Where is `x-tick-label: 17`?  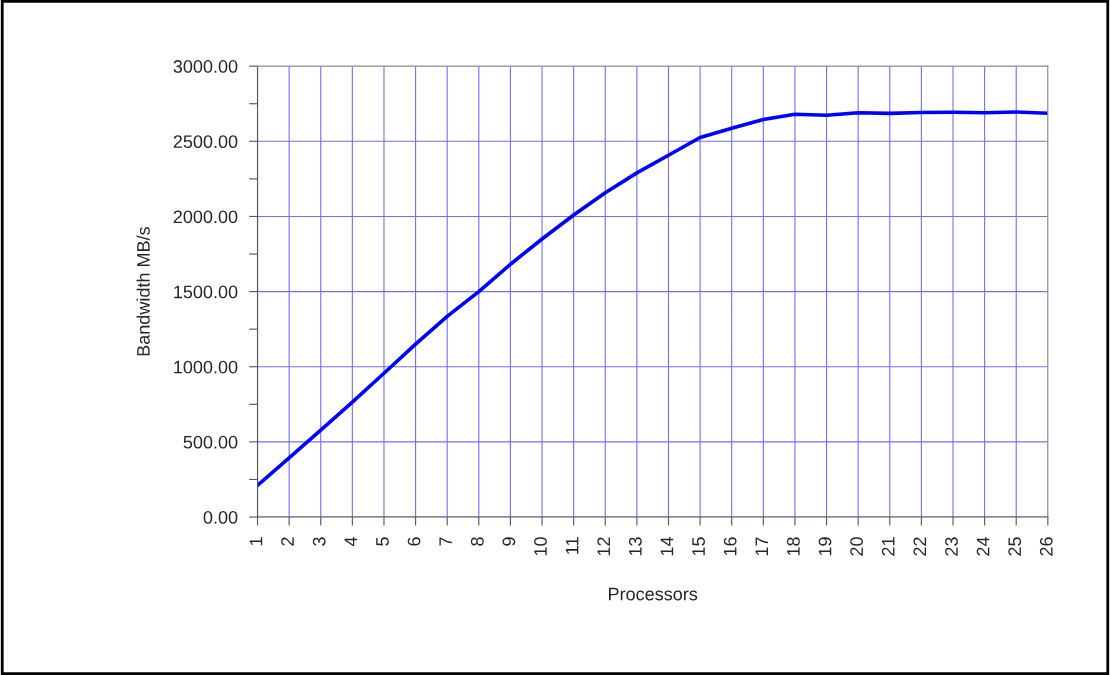
x-tick-label: 17 is located at coordinates (761, 546).